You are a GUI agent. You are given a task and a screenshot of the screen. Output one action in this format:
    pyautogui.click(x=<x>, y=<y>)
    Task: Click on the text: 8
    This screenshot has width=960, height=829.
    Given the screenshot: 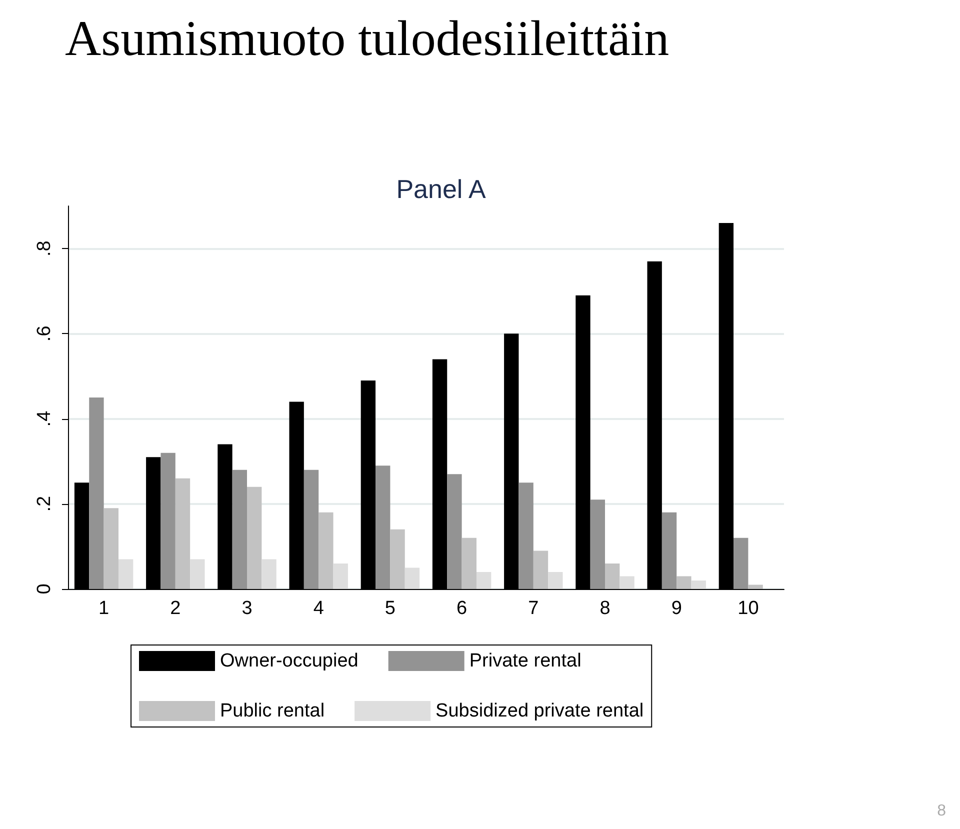 What is the action you would take?
    pyautogui.click(x=941, y=811)
    